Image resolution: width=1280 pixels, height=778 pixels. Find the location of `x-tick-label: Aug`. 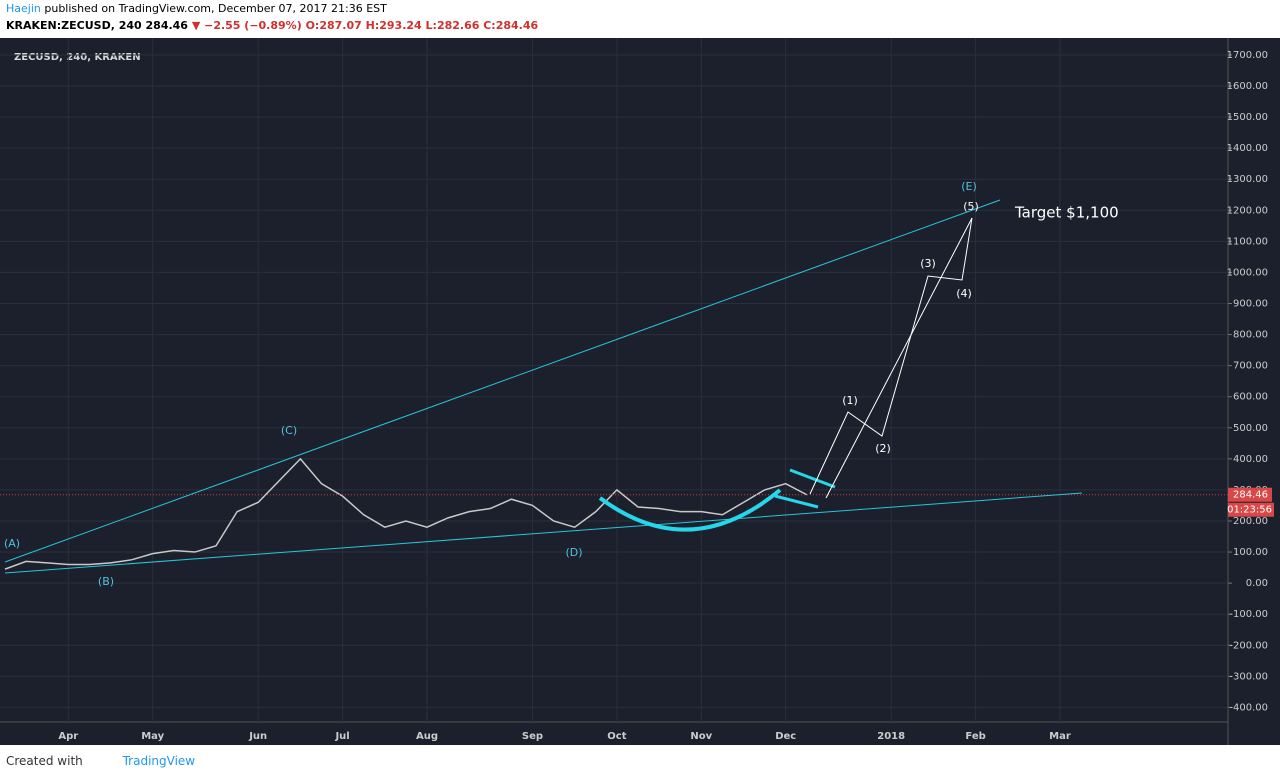

x-tick-label: Aug is located at coordinates (427, 736).